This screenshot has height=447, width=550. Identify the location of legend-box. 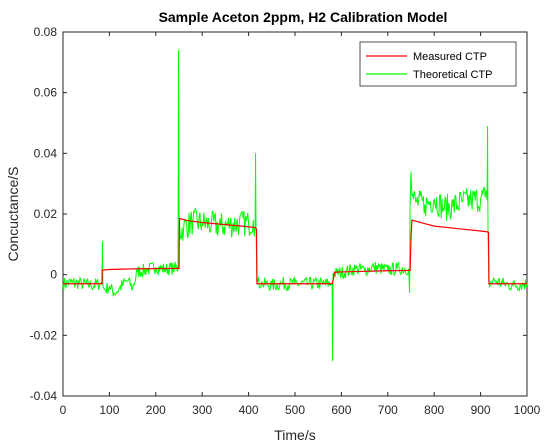
(438, 64).